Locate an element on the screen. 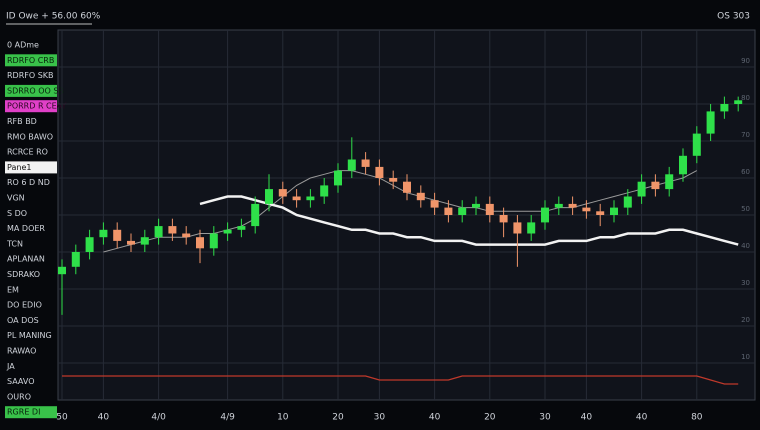 The width and height of the screenshot is (760, 430). x-tick-label: 20 is located at coordinates (490, 418).